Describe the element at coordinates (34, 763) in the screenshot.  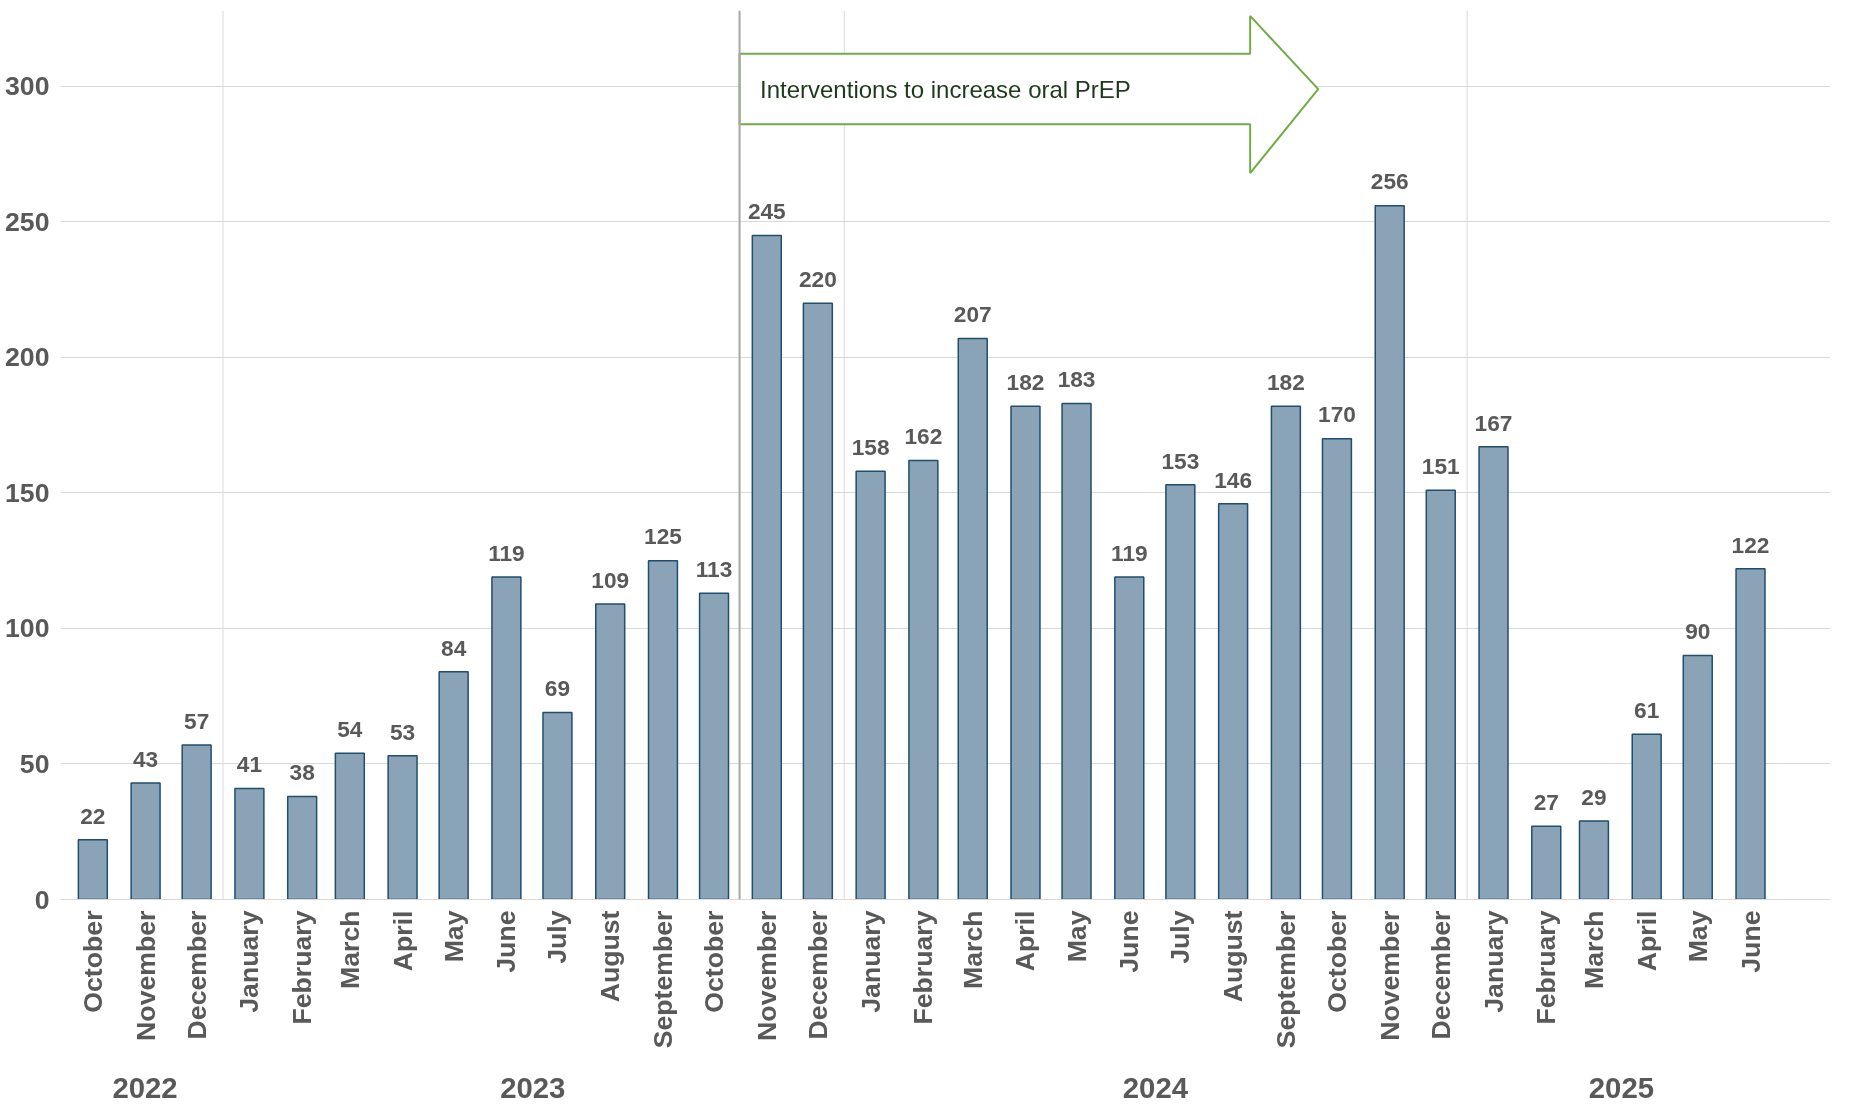
I see `y-tick-label: 50` at that location.